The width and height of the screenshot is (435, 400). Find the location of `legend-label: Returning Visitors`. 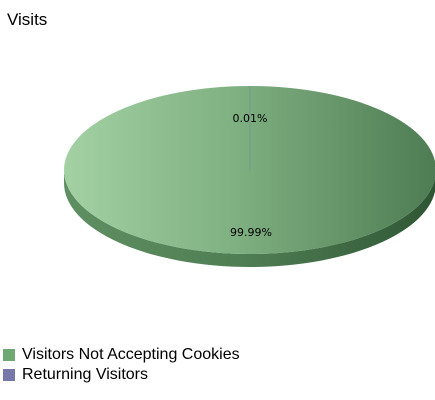

legend-label: Returning Visitors is located at coordinates (85, 374).